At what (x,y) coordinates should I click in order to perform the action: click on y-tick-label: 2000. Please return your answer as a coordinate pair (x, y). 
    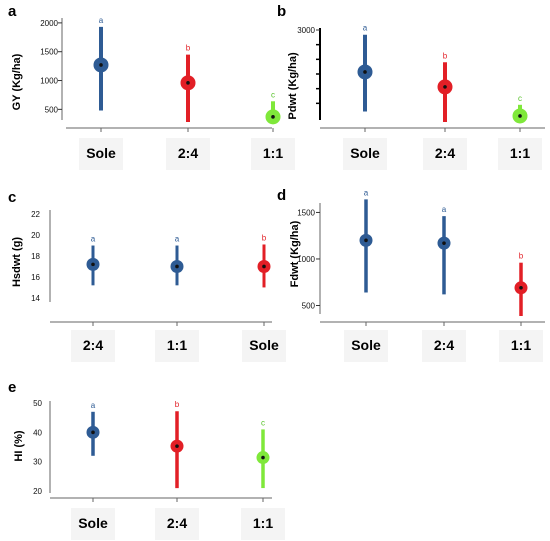
    Looking at the image, I should click on (49, 23).